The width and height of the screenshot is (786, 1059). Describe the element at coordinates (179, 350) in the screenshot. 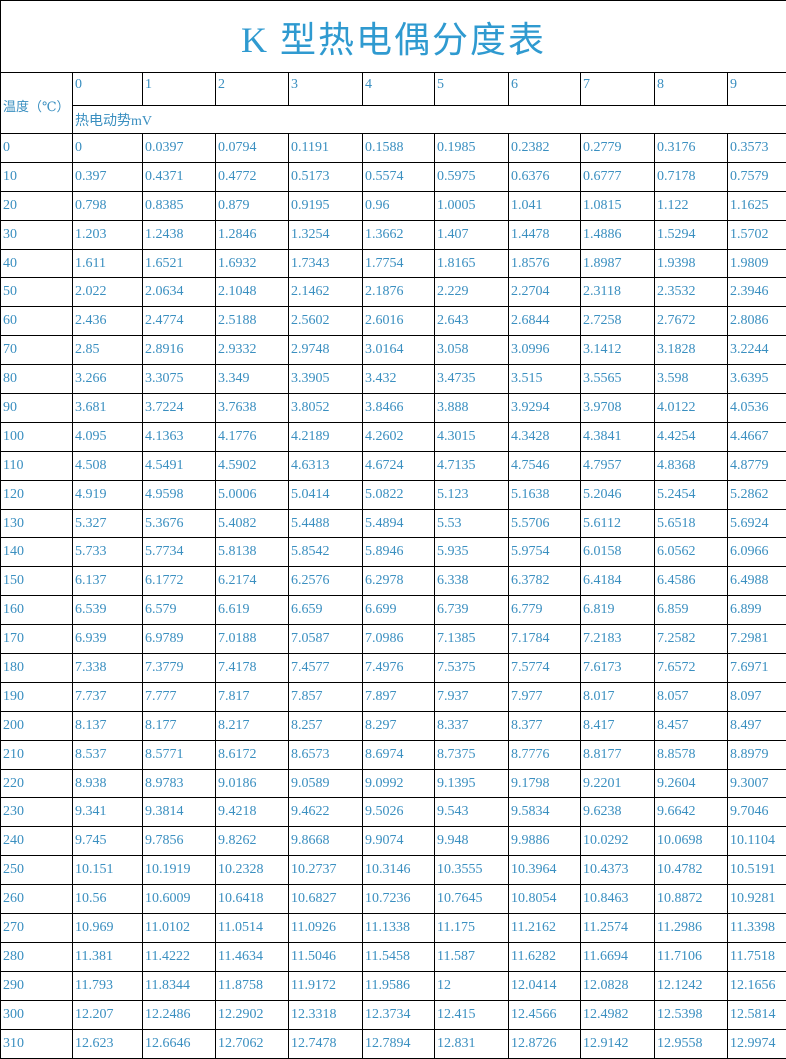

I see `emf-cell: 2.8916` at that location.